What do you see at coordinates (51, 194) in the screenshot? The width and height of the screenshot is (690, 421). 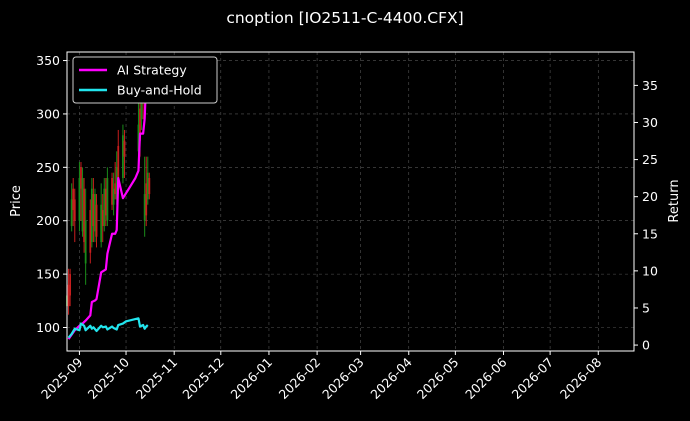 I see `y-axis-left: 100 150 200 250 300 350` at bounding box center [51, 194].